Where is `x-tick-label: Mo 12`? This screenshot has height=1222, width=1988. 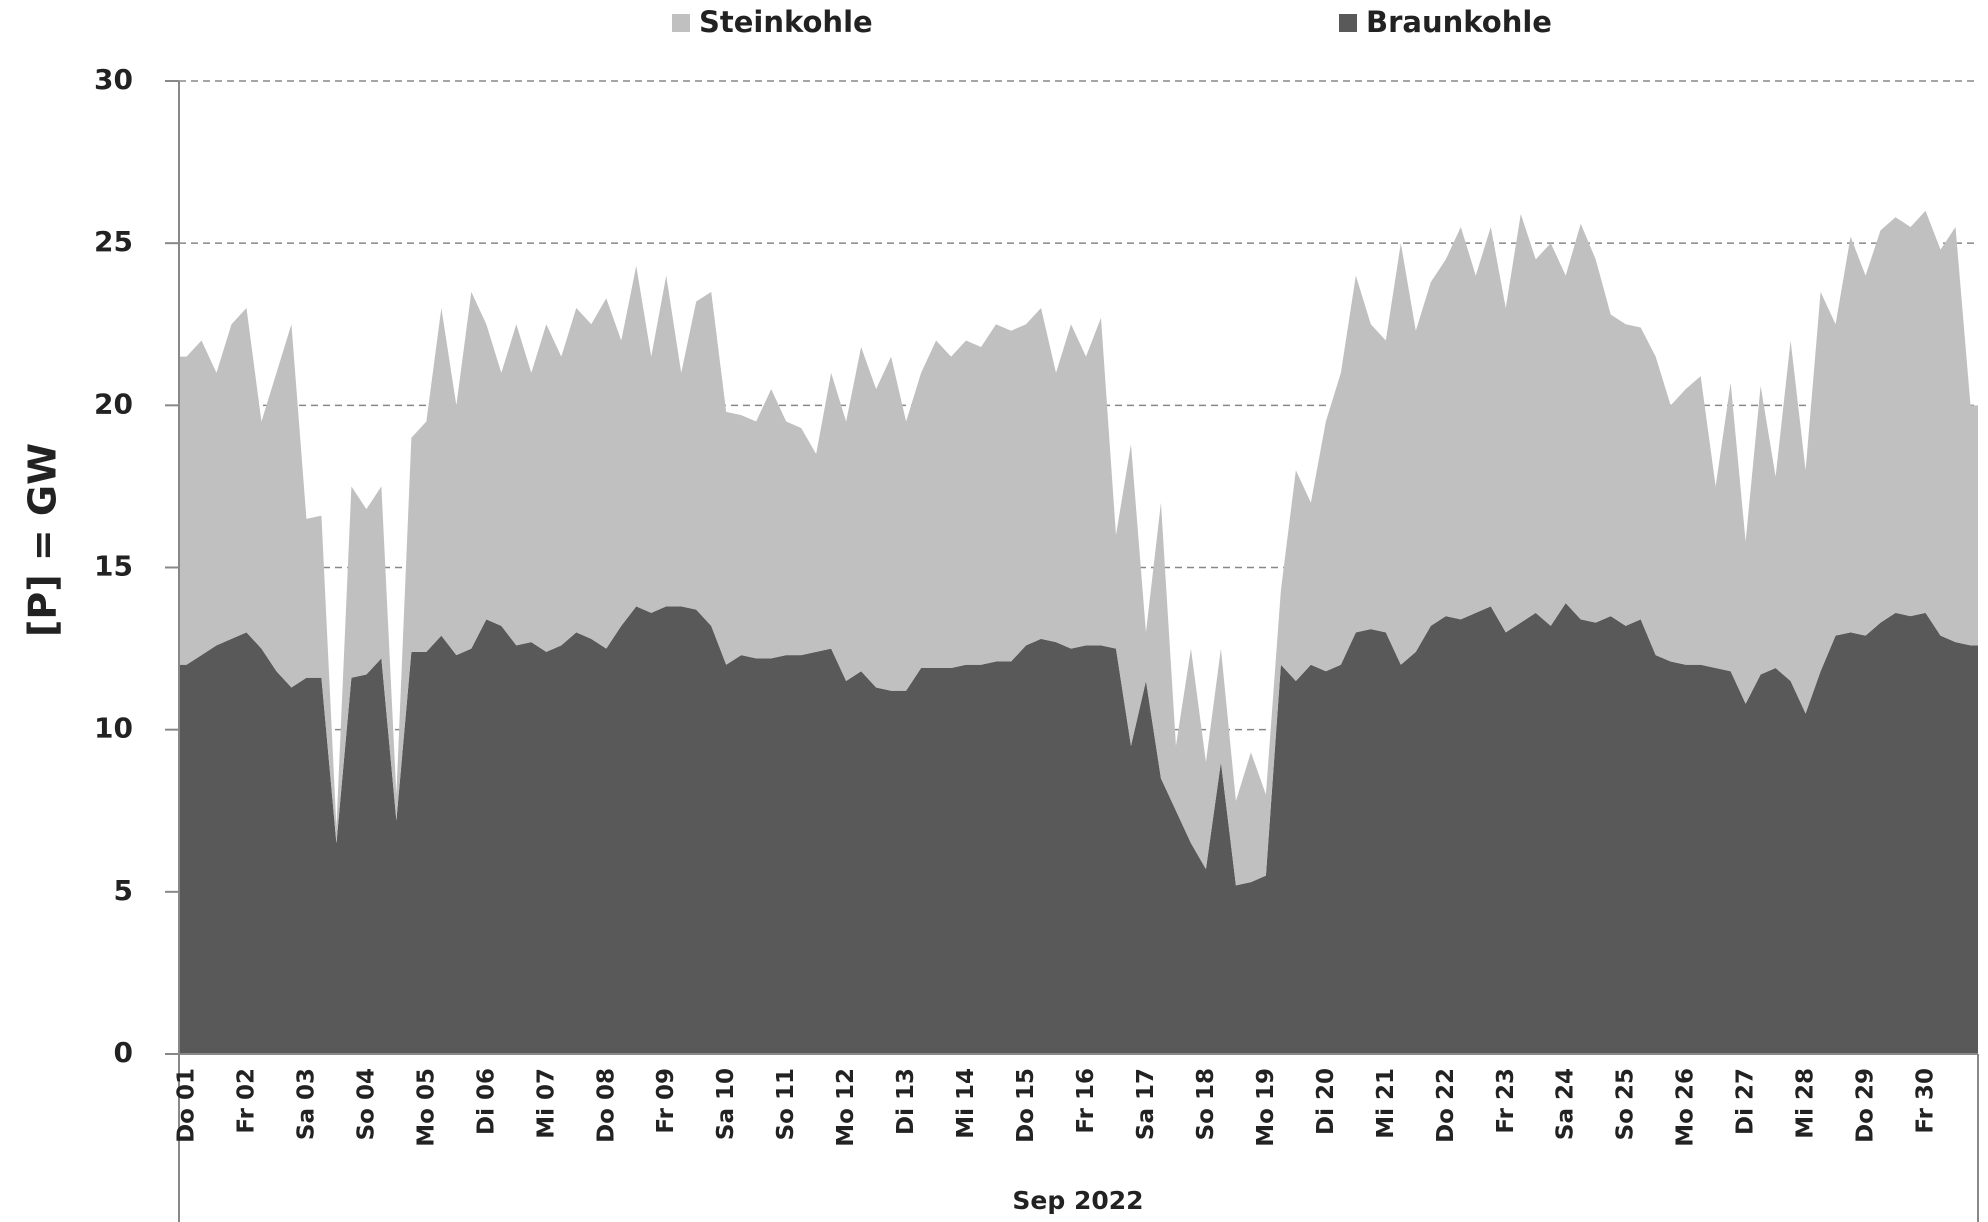 x-tick-label: Mo 12 is located at coordinates (846, 1107).